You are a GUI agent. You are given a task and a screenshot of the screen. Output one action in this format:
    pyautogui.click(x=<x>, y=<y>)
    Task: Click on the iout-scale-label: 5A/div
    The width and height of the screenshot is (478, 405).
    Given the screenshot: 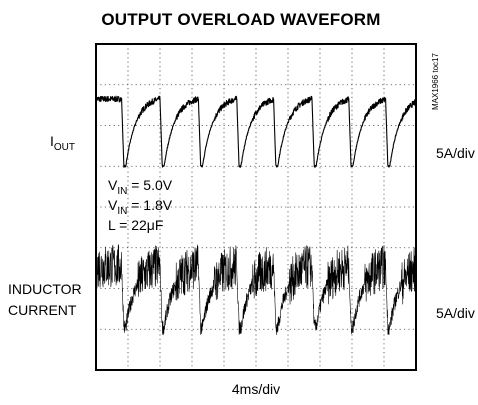 What is the action you would take?
    pyautogui.click(x=455, y=153)
    